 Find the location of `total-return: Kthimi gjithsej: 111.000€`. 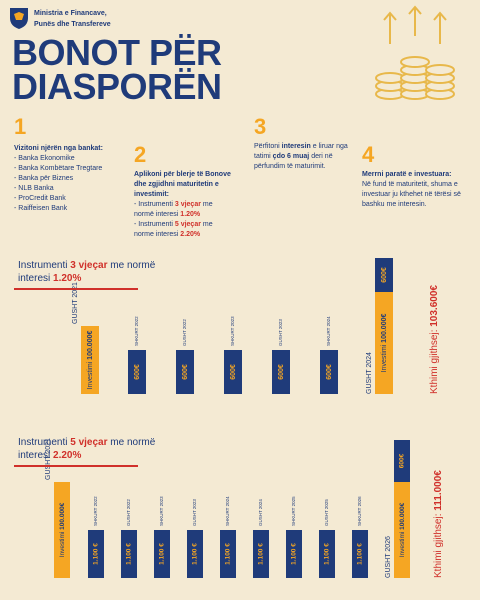

total-return: Kthimi gjithsej: 111.000€ is located at coordinates (438, 524).